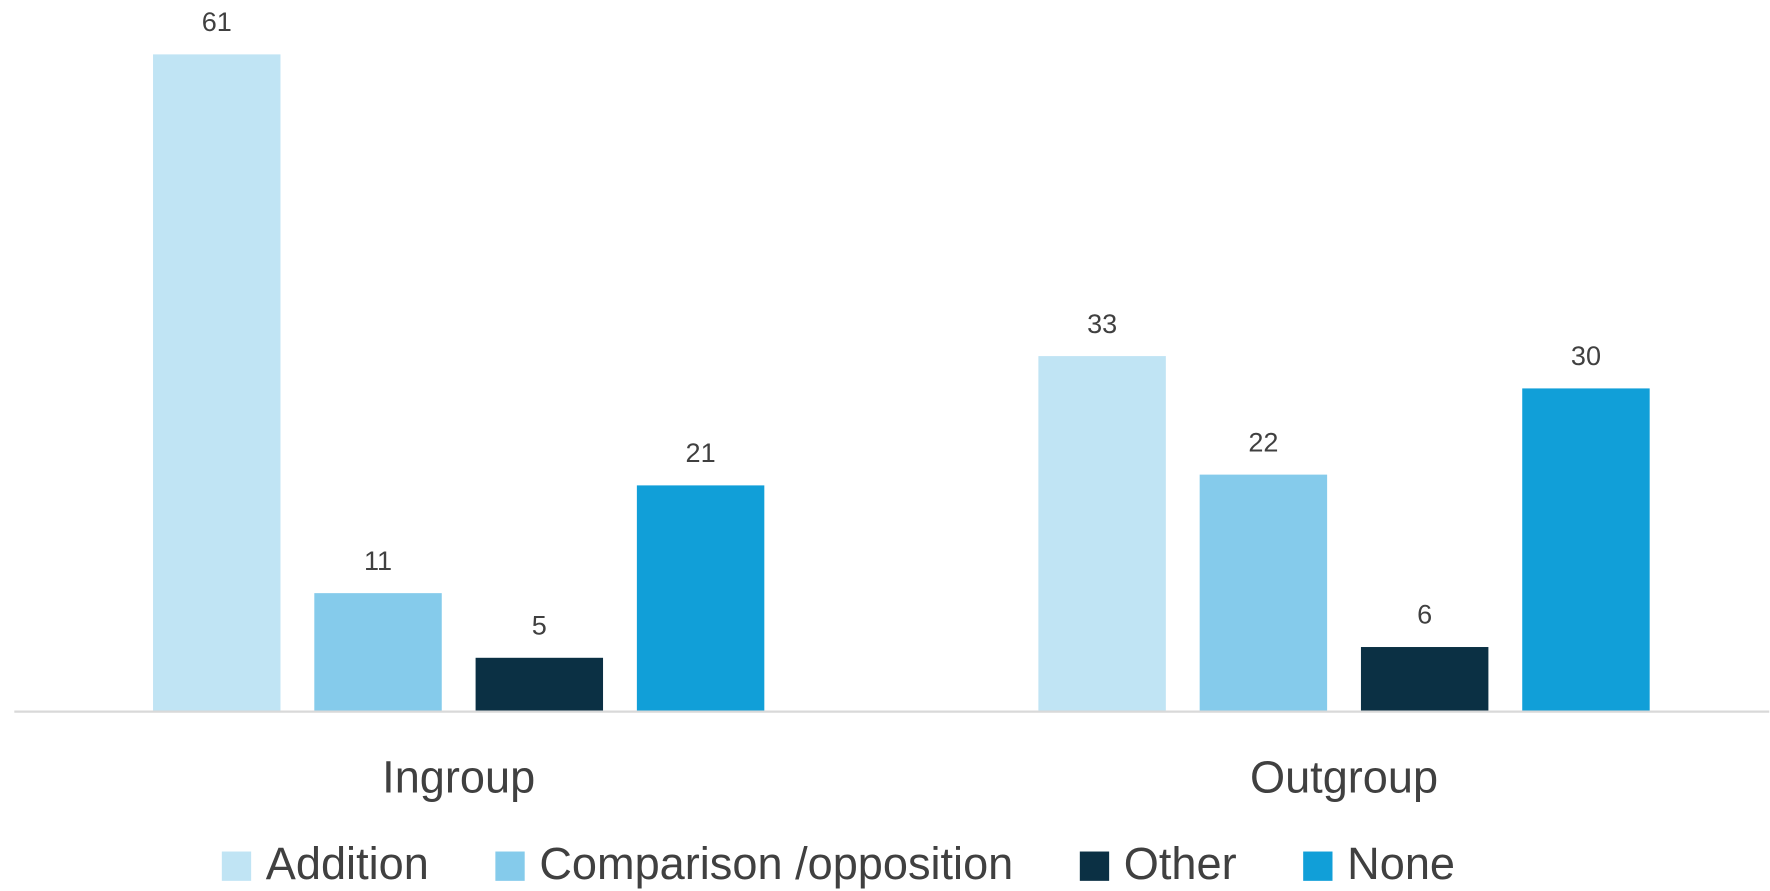  I want to click on value-label: 6, so click(1424, 615).